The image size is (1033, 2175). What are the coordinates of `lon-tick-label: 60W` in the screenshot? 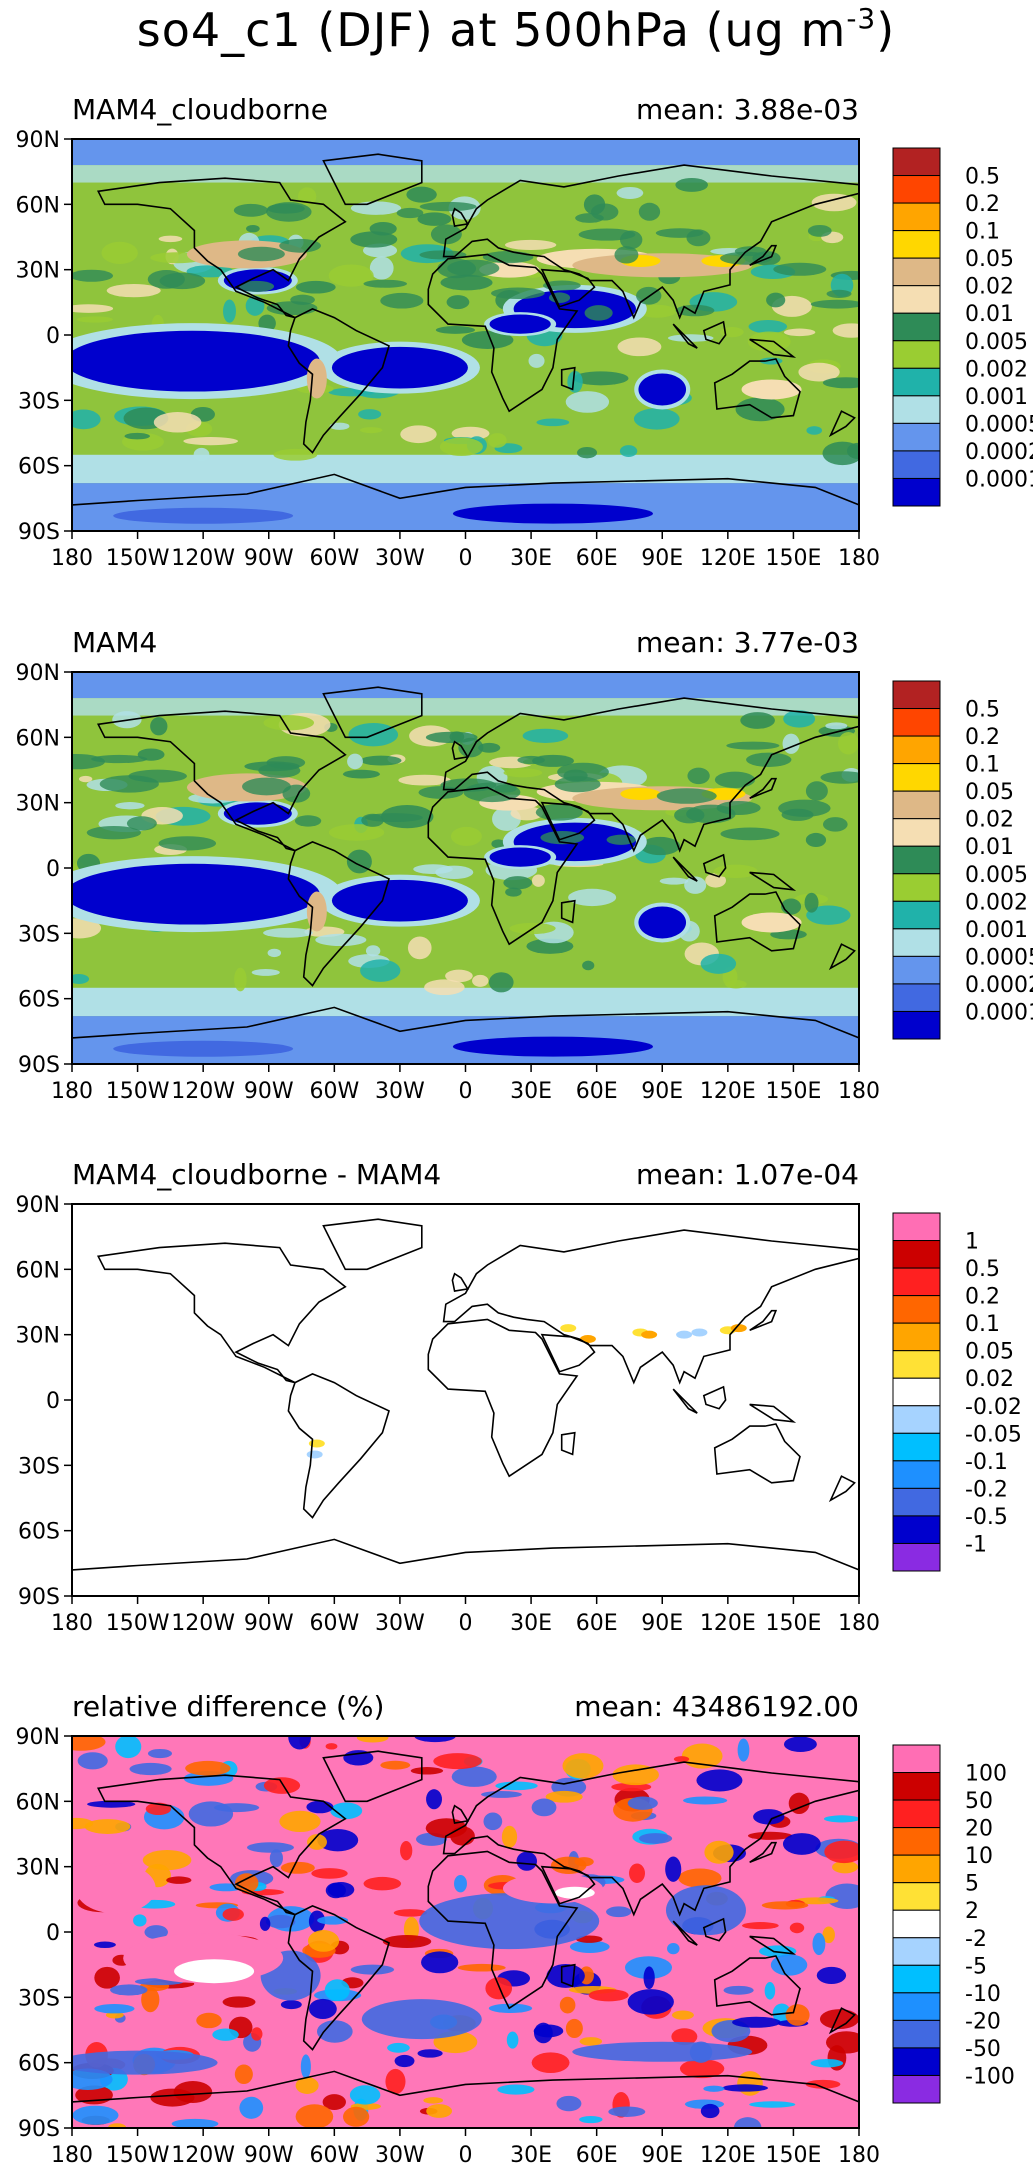 It's located at (334, 2155).